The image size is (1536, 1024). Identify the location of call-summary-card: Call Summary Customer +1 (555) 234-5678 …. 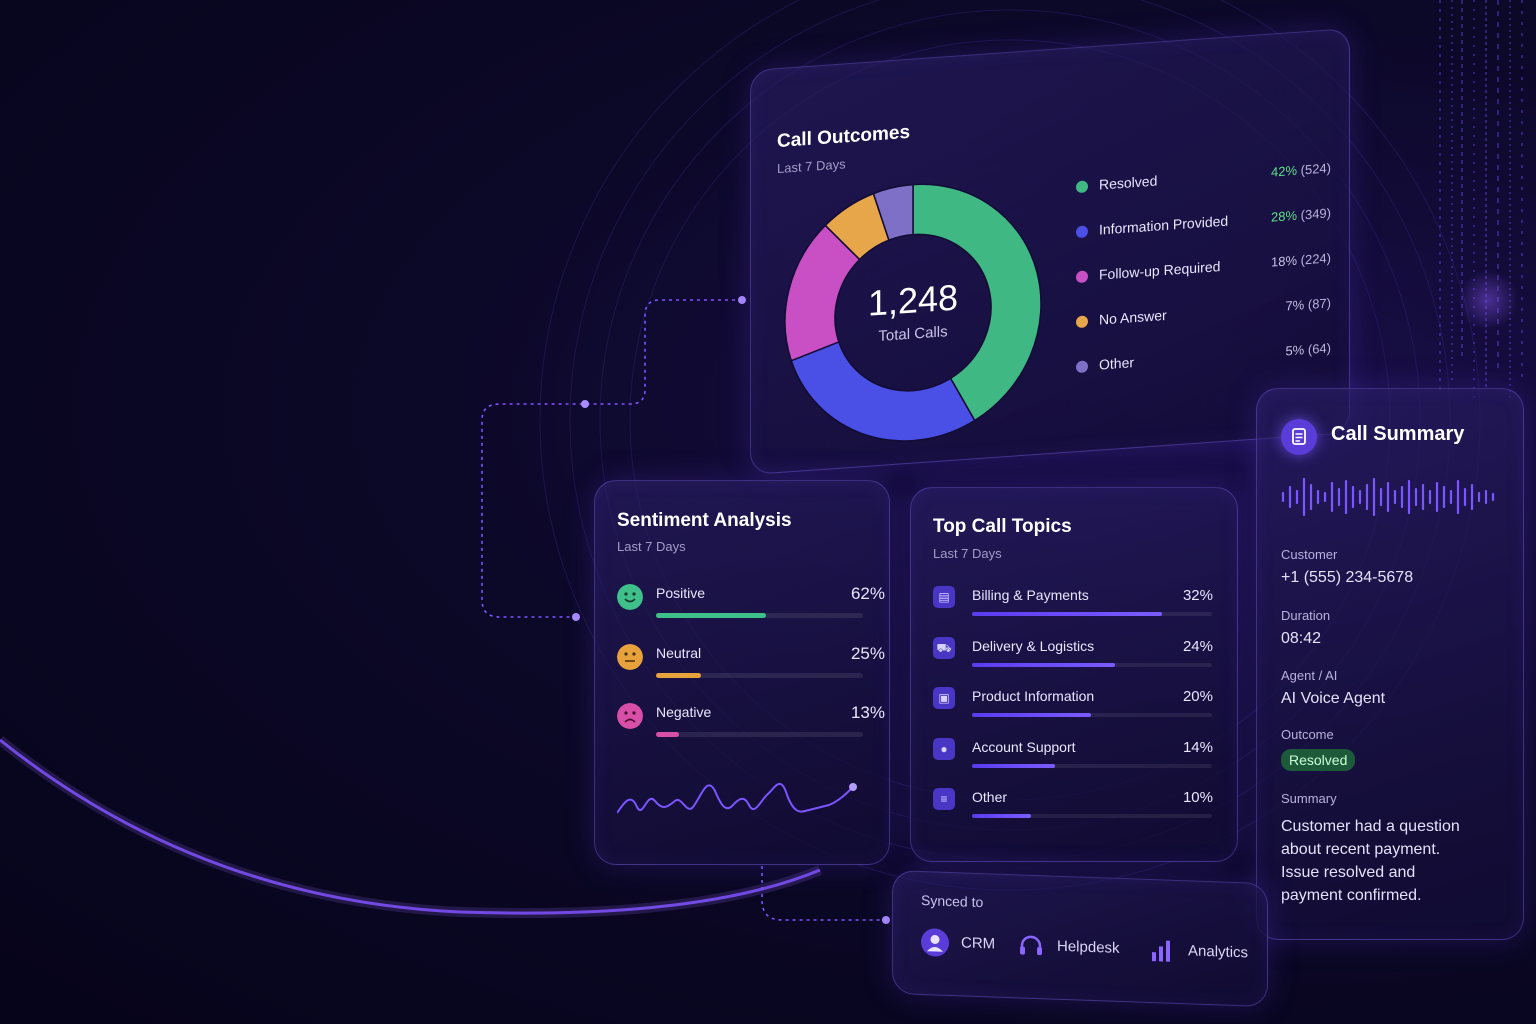
(1390, 664).